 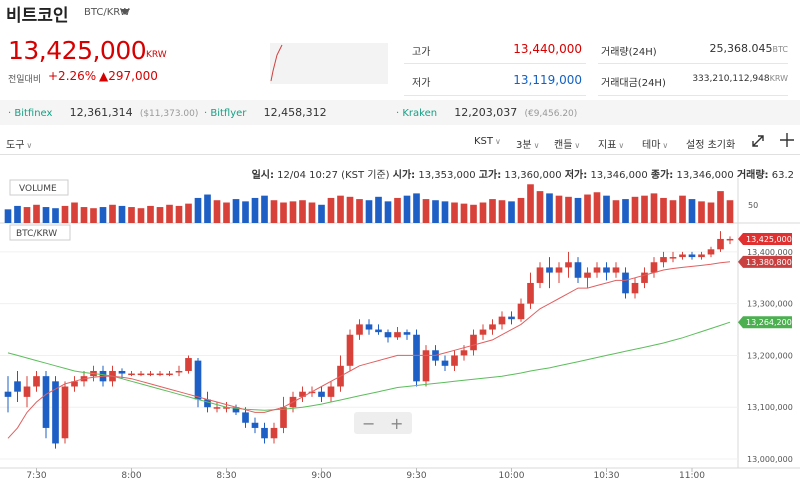 I want to click on exchange-name-text: Bitfinex, so click(x=33, y=113).